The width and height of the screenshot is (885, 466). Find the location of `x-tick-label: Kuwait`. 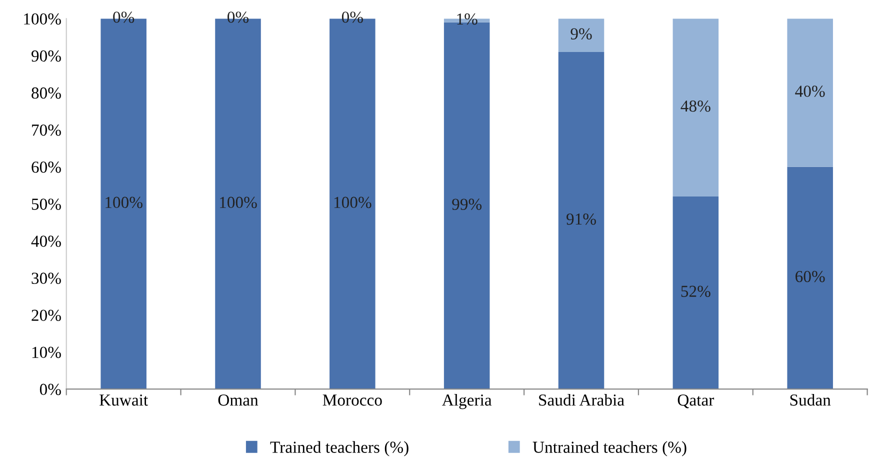

x-tick-label: Kuwait is located at coordinates (124, 400).